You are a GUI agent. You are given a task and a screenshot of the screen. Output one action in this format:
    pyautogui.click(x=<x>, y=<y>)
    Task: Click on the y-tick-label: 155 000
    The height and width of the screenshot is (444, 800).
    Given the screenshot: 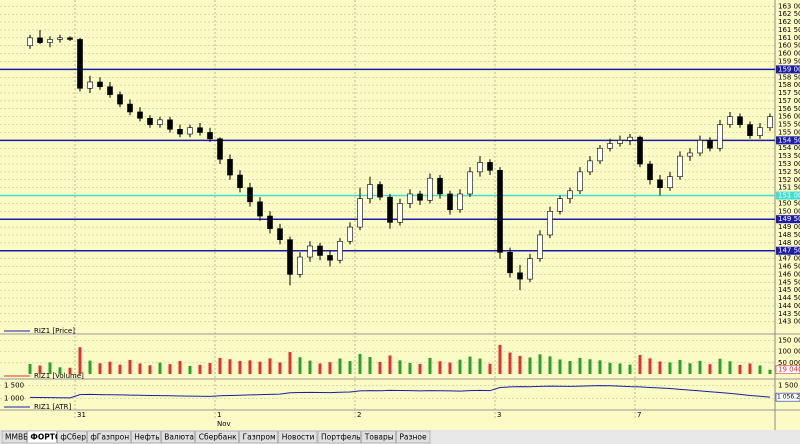 What is the action you would take?
    pyautogui.click(x=789, y=132)
    